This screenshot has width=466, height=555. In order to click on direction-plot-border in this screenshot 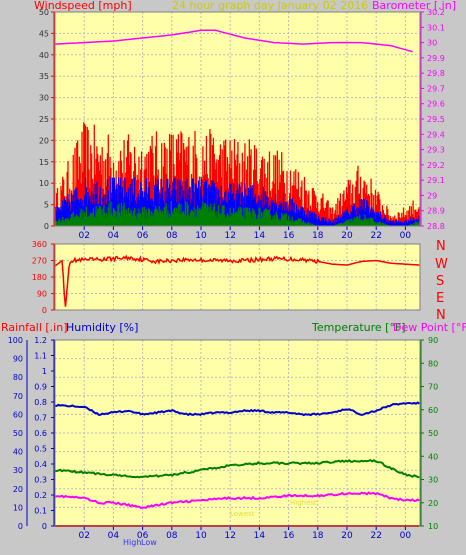, I will do `click(237, 277)`.